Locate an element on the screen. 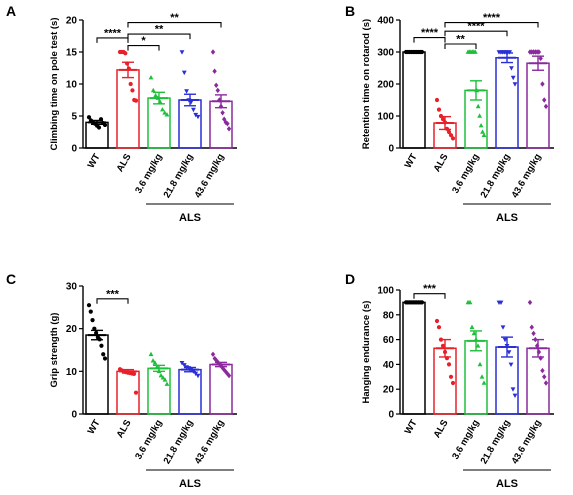  y-tick-label: 5 is located at coordinates (74, 117).